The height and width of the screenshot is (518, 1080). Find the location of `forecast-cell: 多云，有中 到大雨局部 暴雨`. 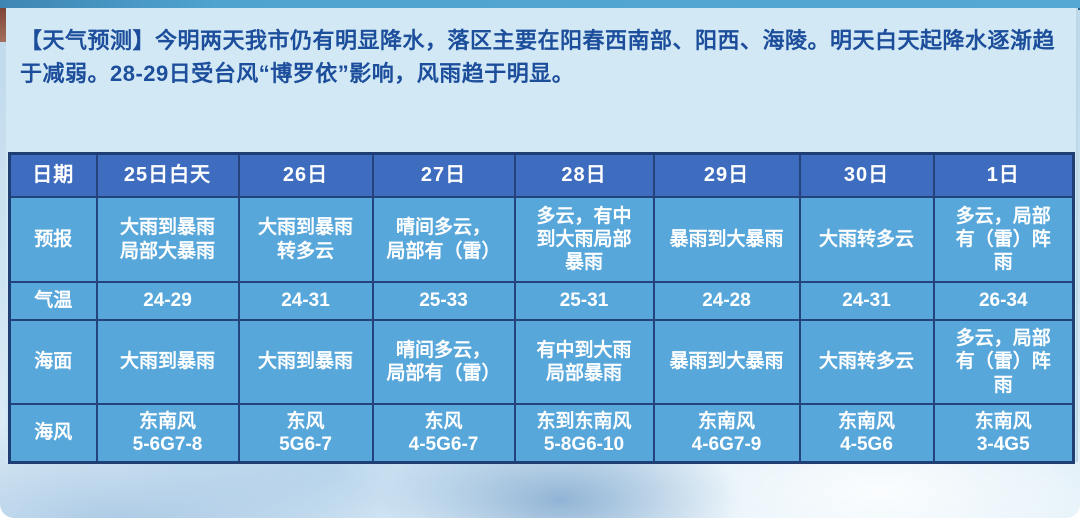

forecast-cell: 多云，有中 到大雨局部 暴雨 is located at coordinates (584, 239).